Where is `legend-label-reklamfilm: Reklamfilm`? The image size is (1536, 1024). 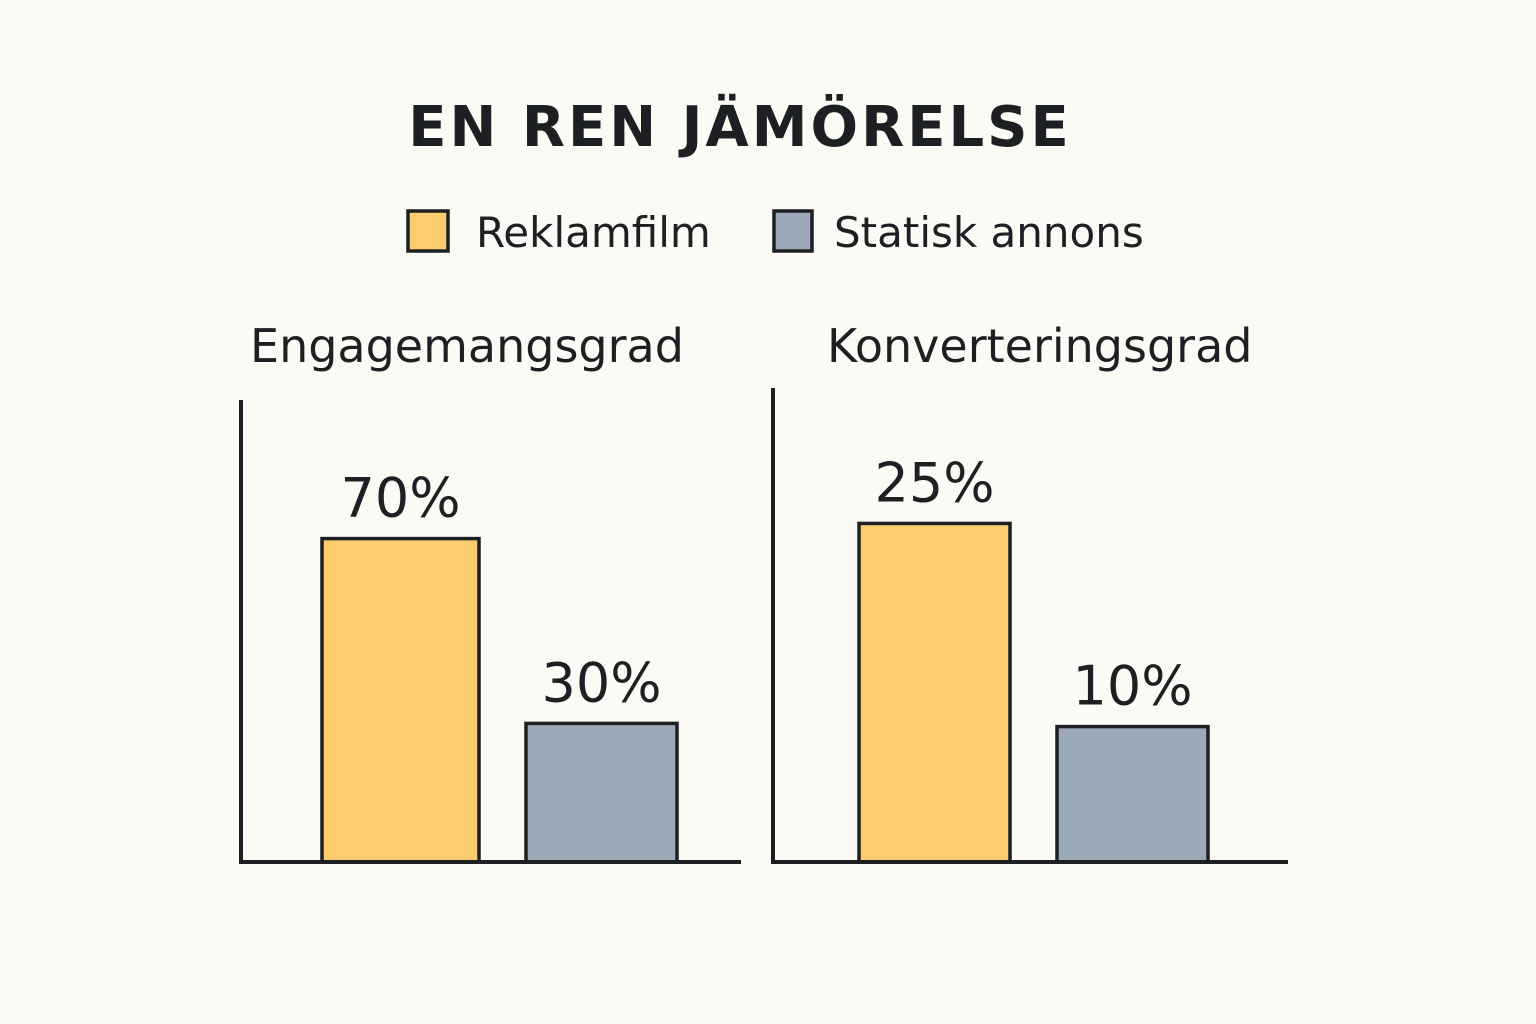
legend-label-reklamfilm: Reklamfilm is located at coordinates (593, 232).